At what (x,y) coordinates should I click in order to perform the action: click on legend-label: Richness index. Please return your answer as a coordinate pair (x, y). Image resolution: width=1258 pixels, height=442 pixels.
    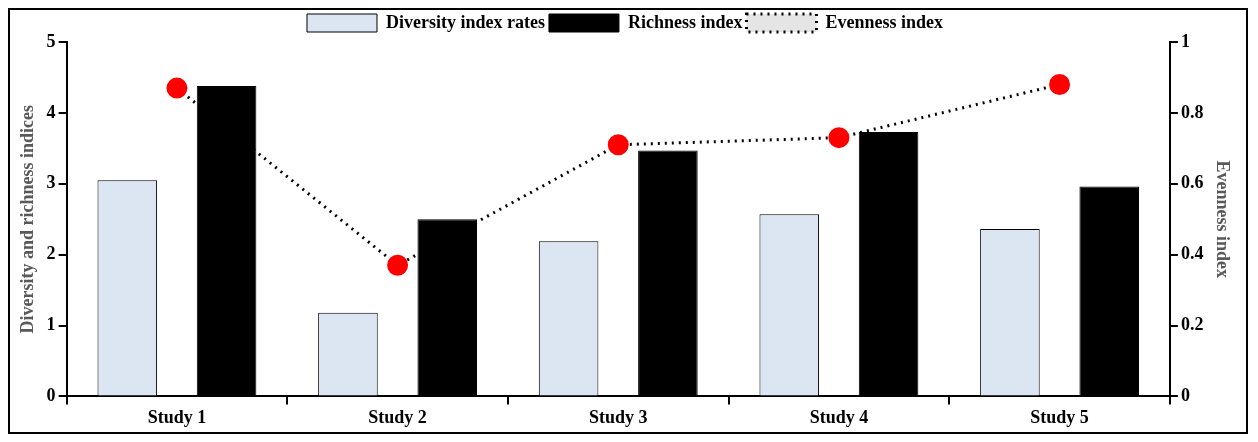
    Looking at the image, I should click on (685, 21).